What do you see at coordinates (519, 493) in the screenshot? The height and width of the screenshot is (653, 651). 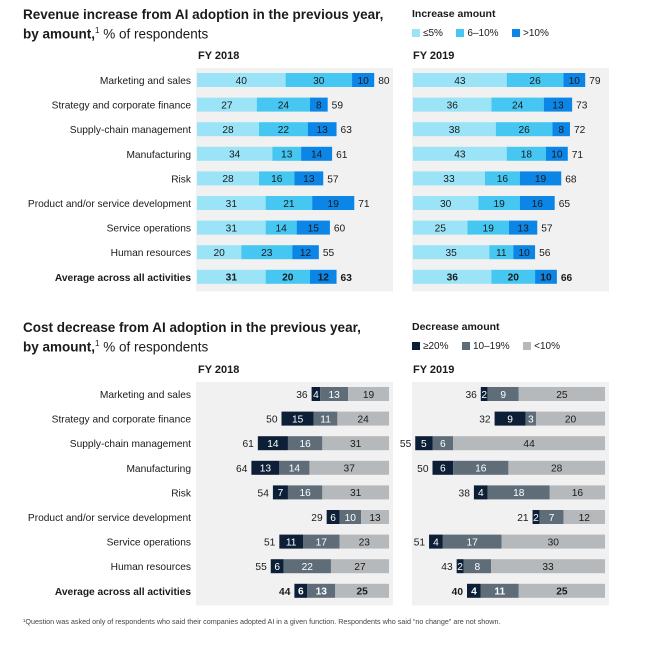 I see `cost-bar-label-fy2019-risk-s1: 18` at bounding box center [519, 493].